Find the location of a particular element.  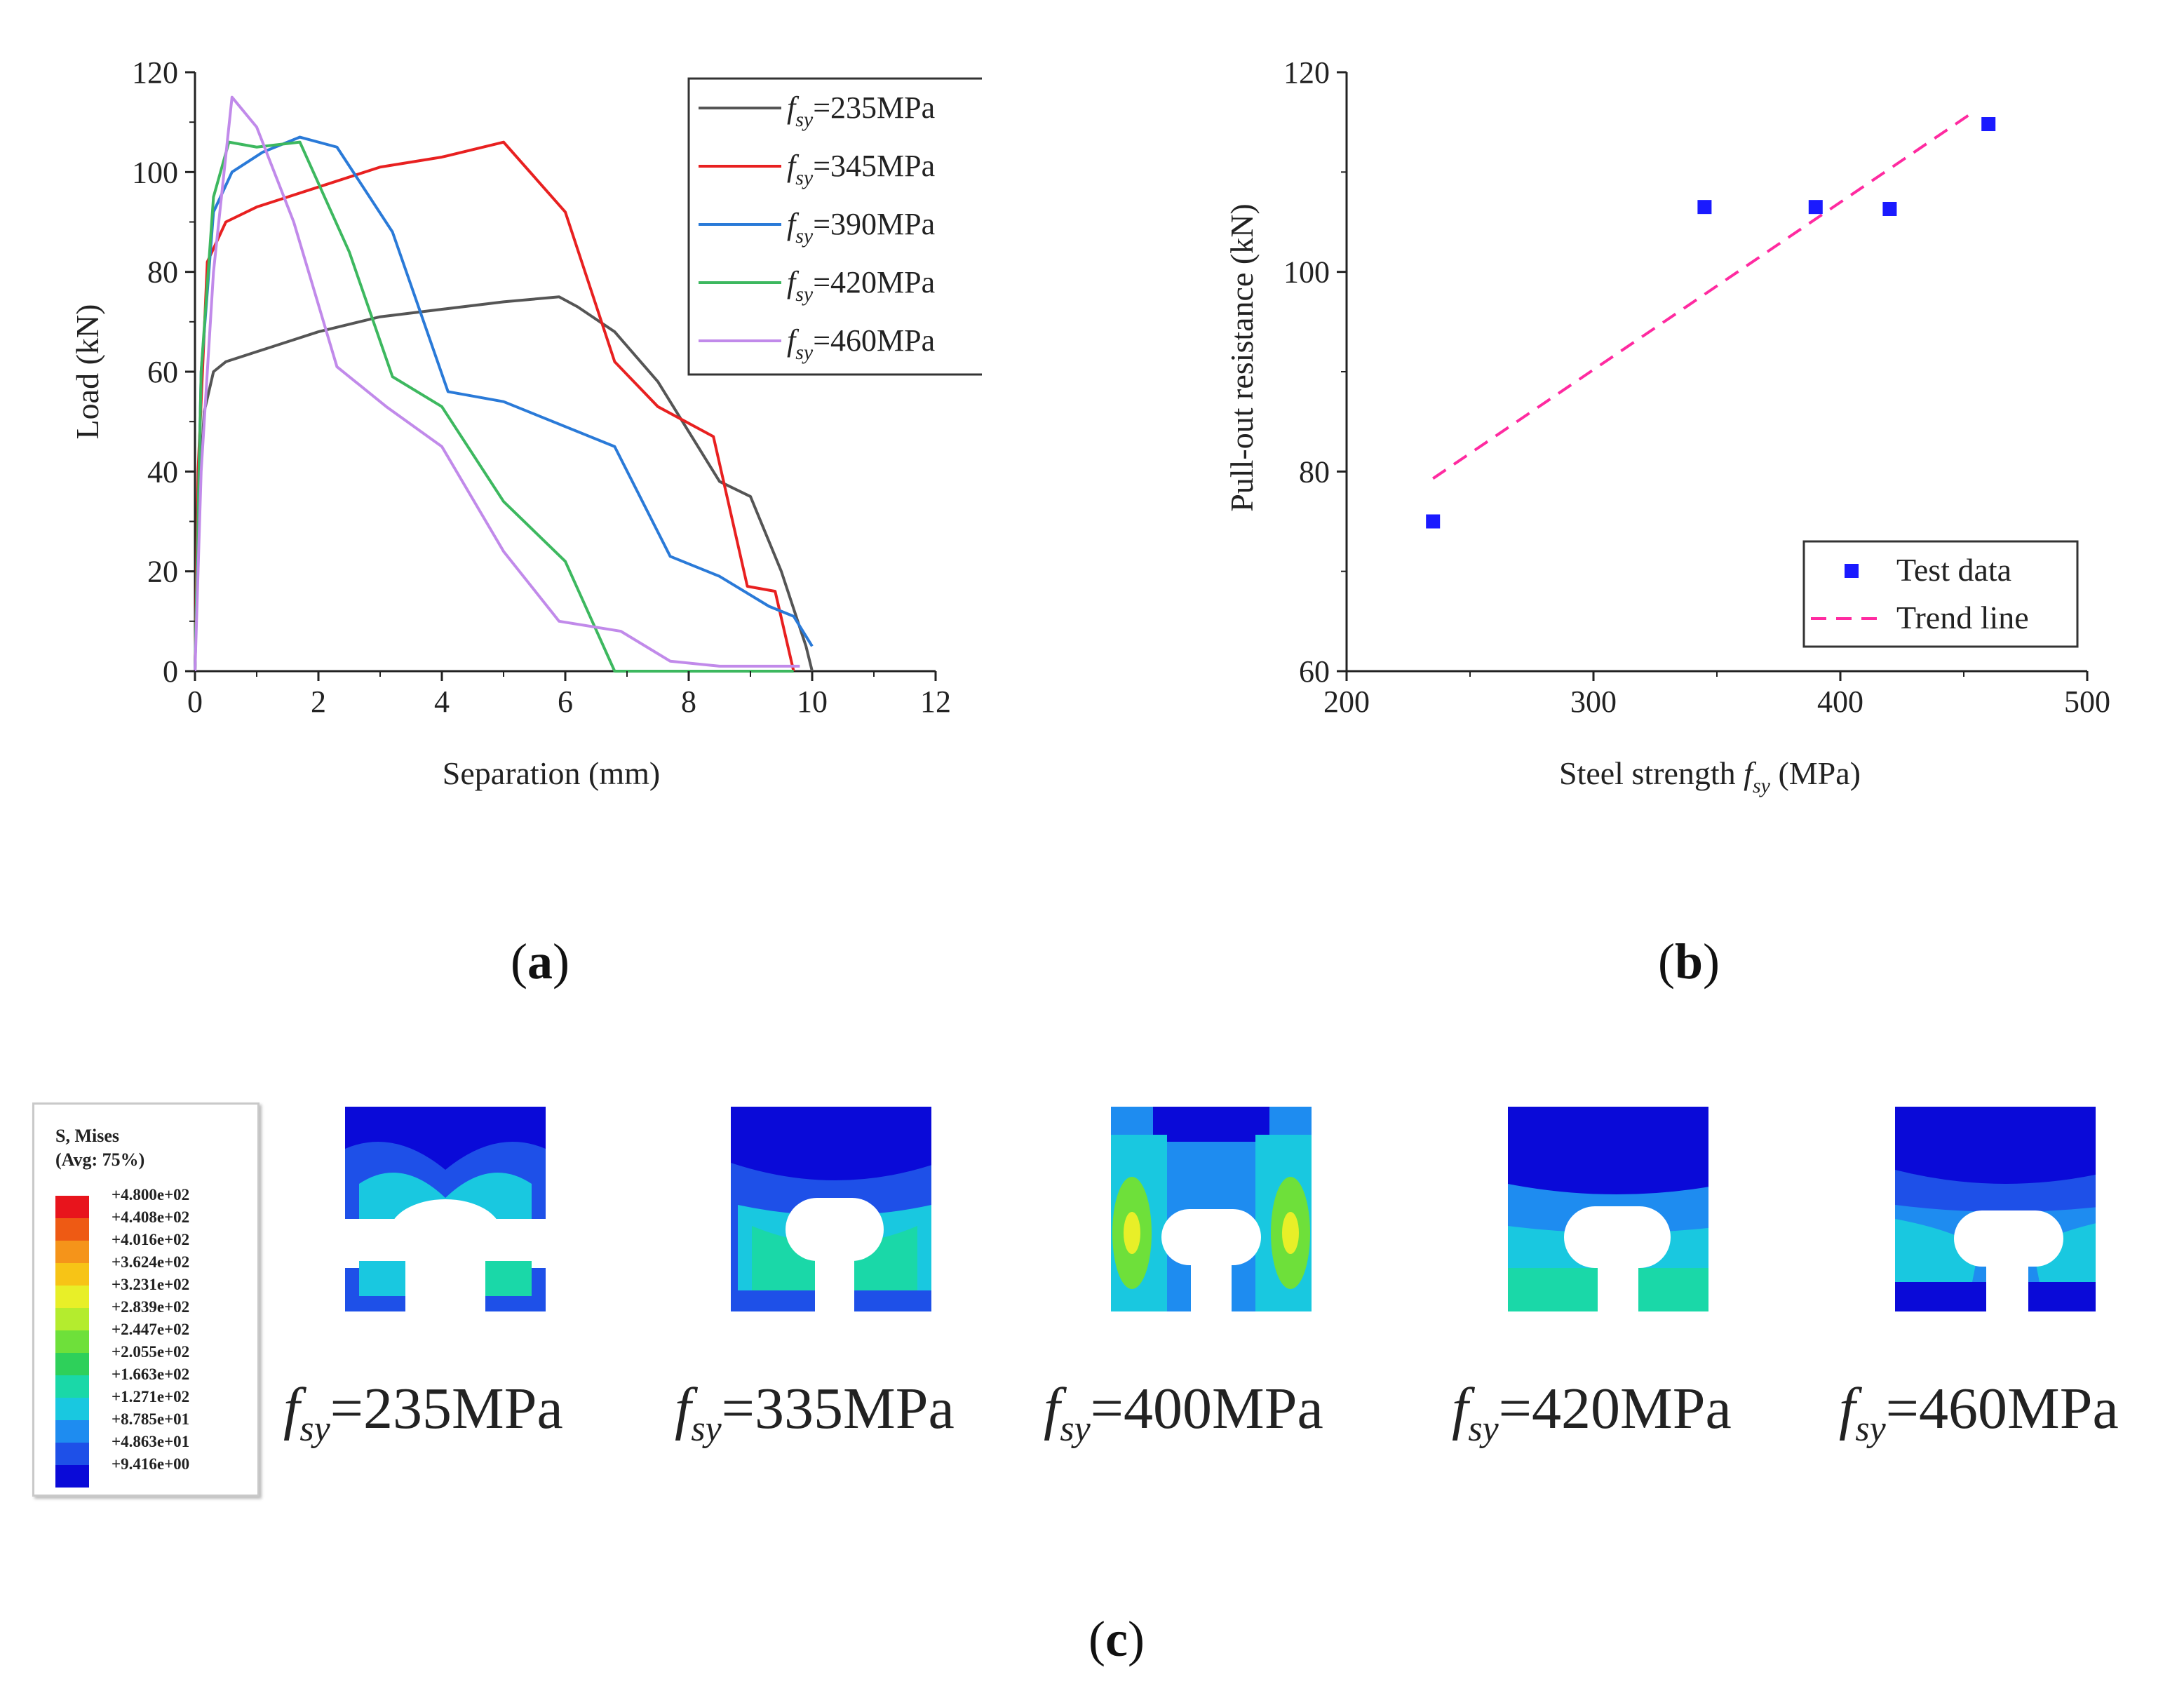

subfigure-label-b: (b) is located at coordinates (1689, 962).